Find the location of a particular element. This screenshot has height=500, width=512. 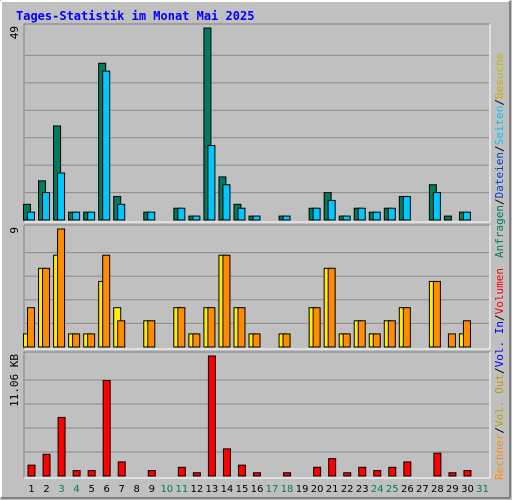

x-tick-label-day-11: 11 is located at coordinates (181, 489).